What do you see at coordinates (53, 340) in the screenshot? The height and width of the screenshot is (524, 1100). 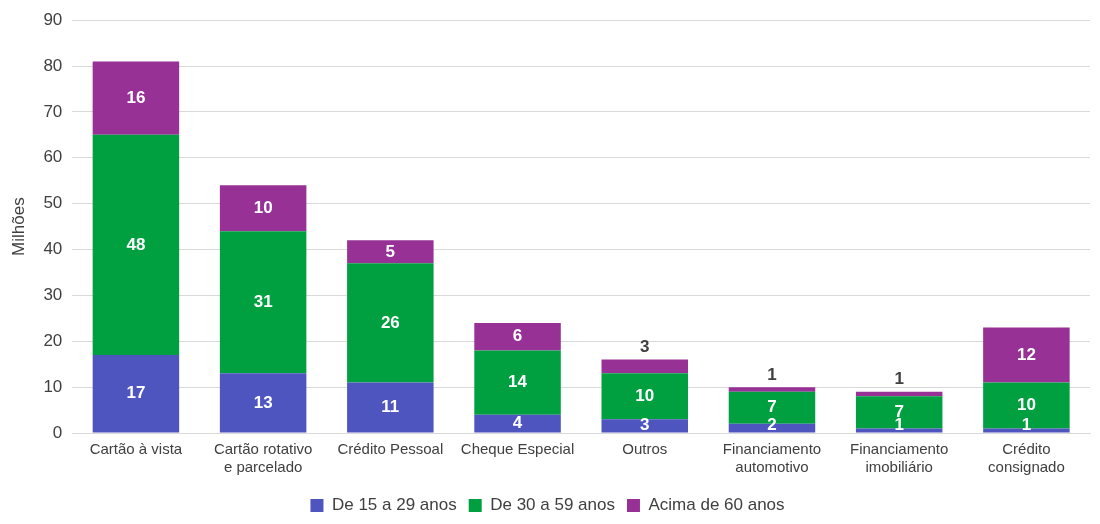 I see `y-tick-label: 20` at bounding box center [53, 340].